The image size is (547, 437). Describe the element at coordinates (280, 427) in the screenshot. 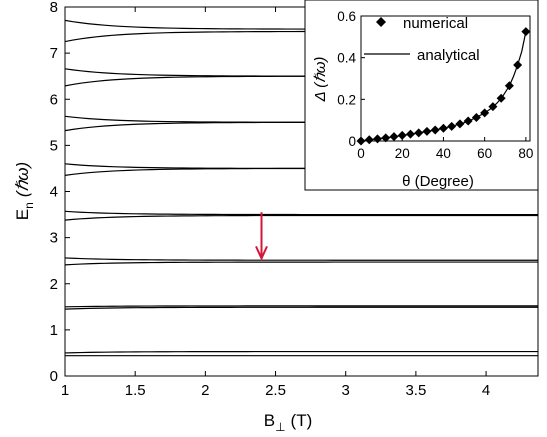

I see `x-axis-label-subscript: ⊥` at that location.